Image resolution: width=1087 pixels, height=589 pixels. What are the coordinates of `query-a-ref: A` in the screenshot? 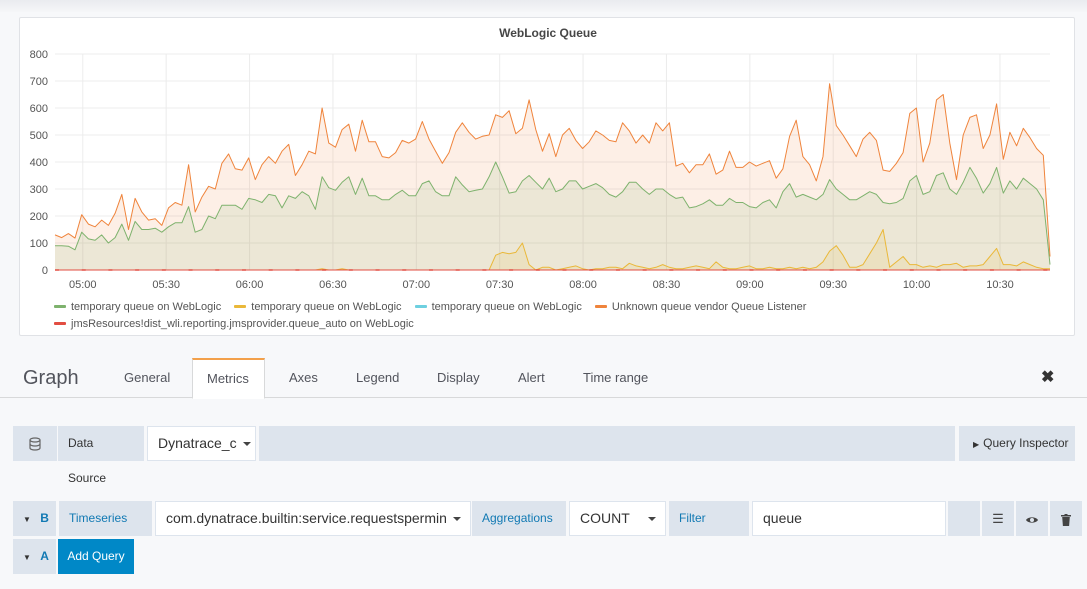 It's located at (44, 556).